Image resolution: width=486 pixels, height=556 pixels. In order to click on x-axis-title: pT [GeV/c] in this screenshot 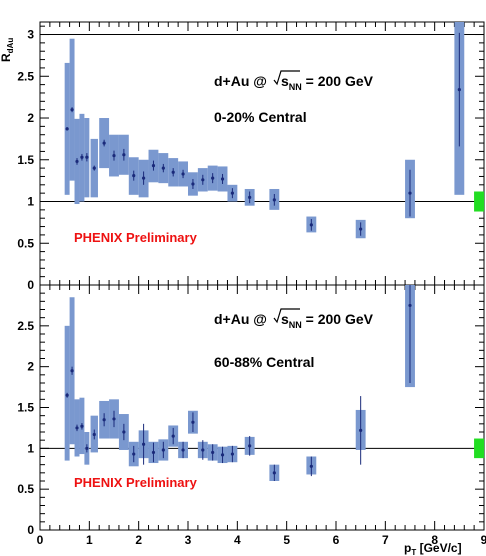, I will do `click(433, 548)`.